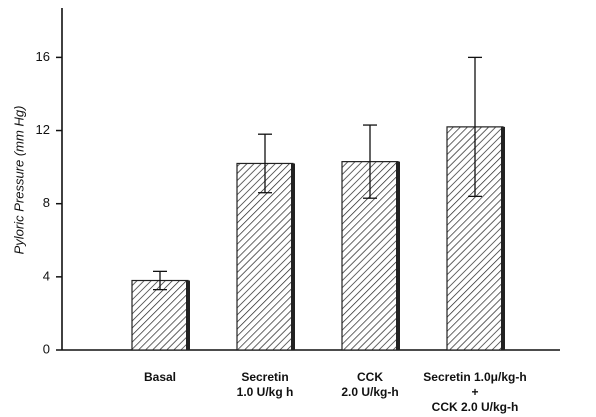 The image size is (596, 417). I want to click on y-tick-label: 8, so click(46, 202).